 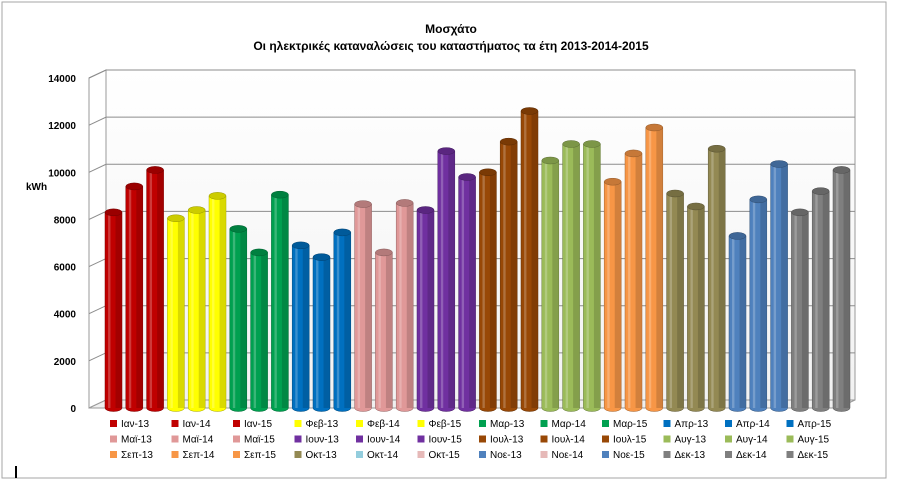 I want to click on legend-item: Μαρ-14, so click(x=563, y=424).